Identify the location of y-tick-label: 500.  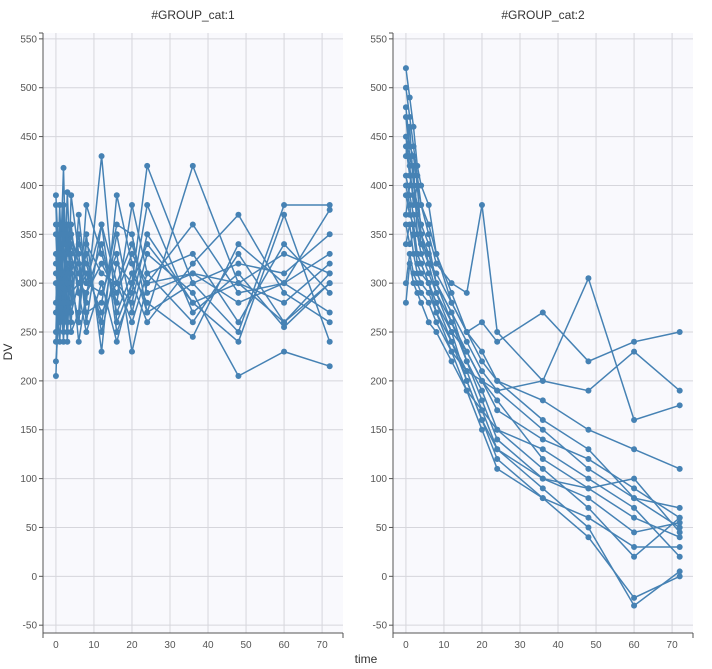
(378, 88).